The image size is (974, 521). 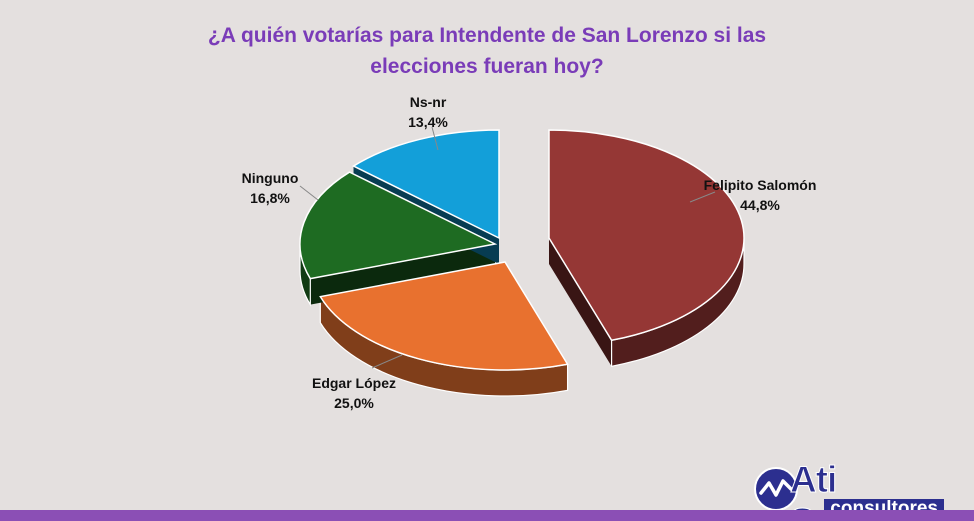 I want to click on slice-label-name: Ninguno, so click(x=270, y=178).